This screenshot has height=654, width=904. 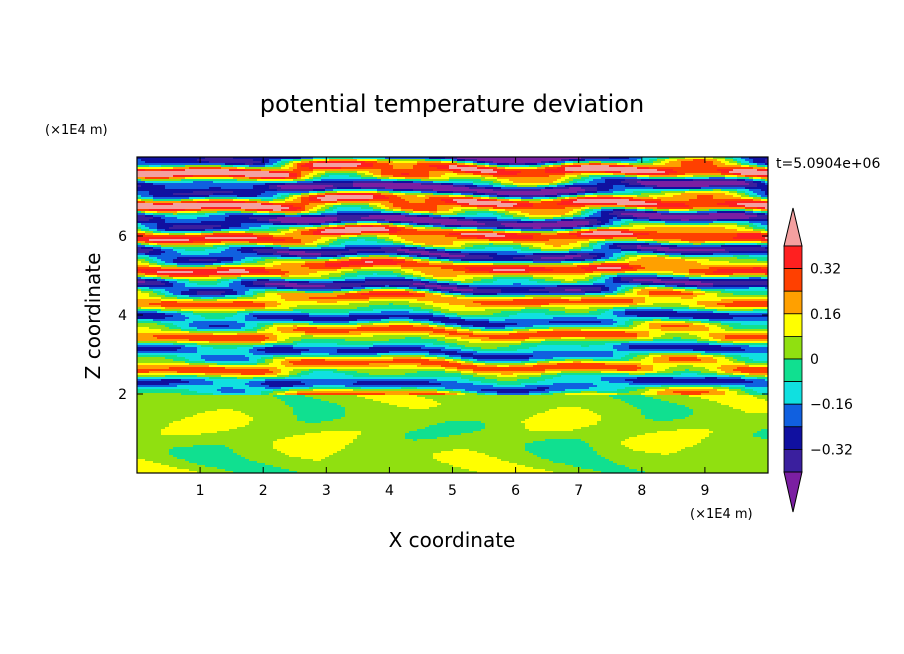 I want to click on x-tick-label: 5, so click(x=452, y=491).